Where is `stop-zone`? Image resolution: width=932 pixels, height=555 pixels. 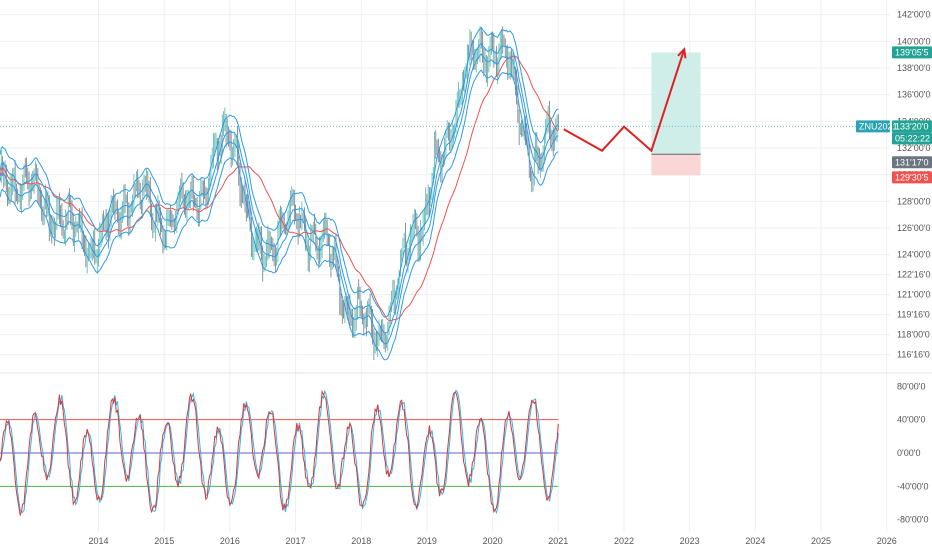 stop-zone is located at coordinates (676, 165).